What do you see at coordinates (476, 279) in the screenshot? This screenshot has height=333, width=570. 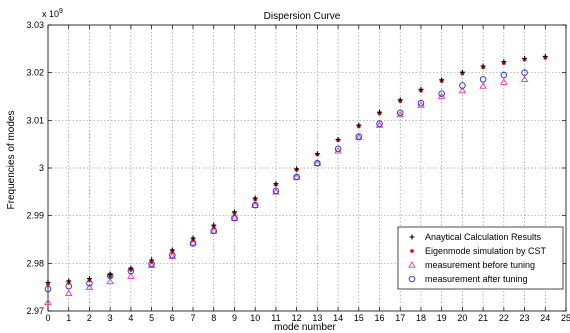 I see `legend-entry-label: measurement after tuning` at bounding box center [476, 279].